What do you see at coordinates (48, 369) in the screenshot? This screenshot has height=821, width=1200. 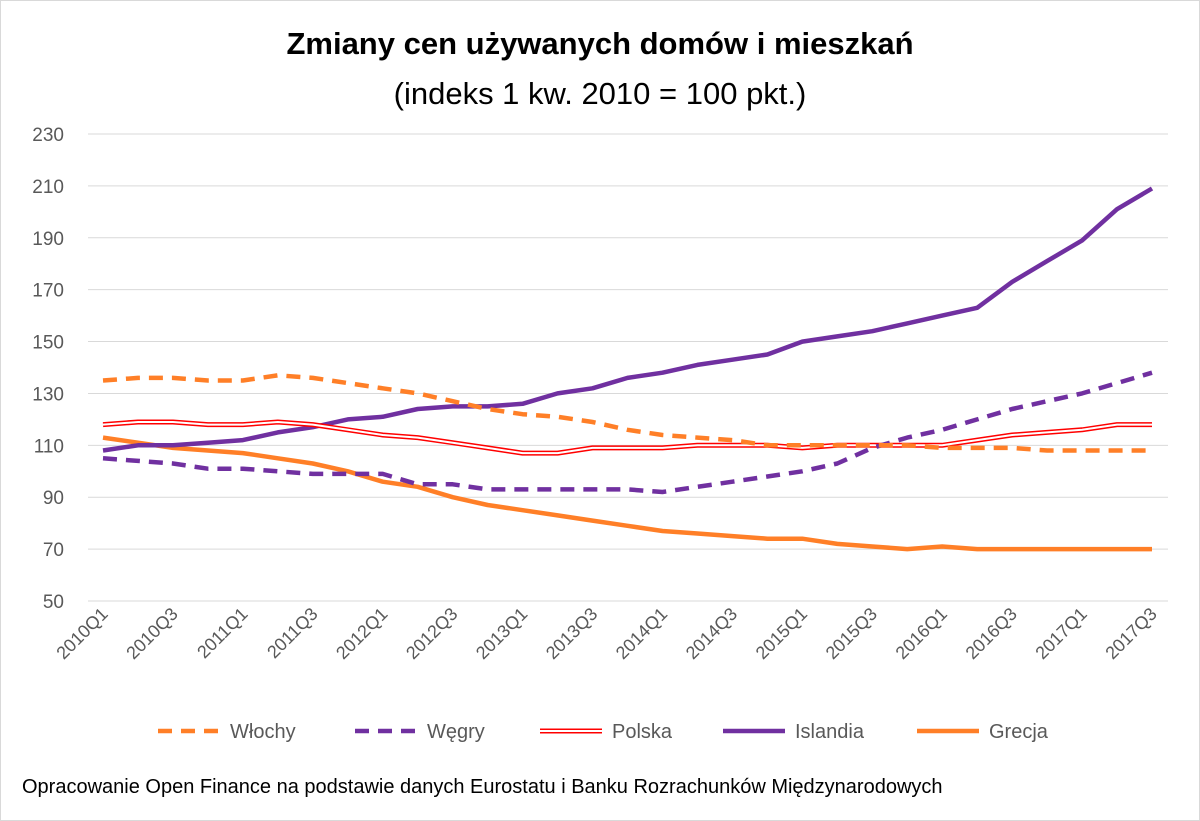 I see `y-axis-ticks: 50 70 90 110 130 150 170 190 210 230` at bounding box center [48, 369].